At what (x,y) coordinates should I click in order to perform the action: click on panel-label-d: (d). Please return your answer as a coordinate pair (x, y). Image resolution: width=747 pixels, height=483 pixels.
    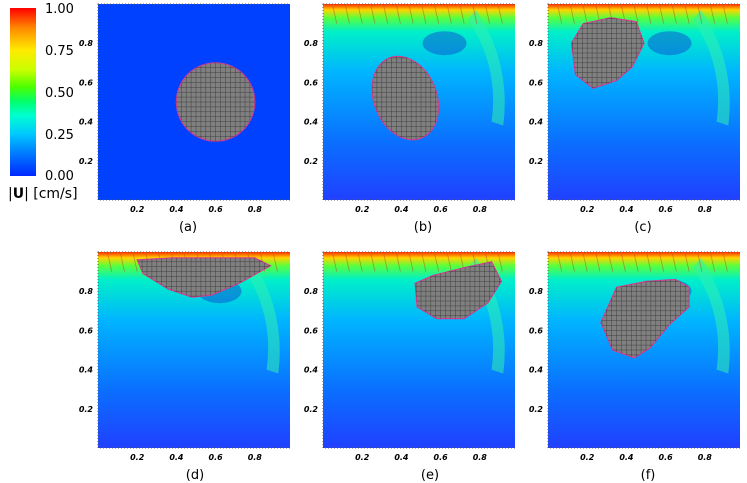
    Looking at the image, I should click on (195, 475).